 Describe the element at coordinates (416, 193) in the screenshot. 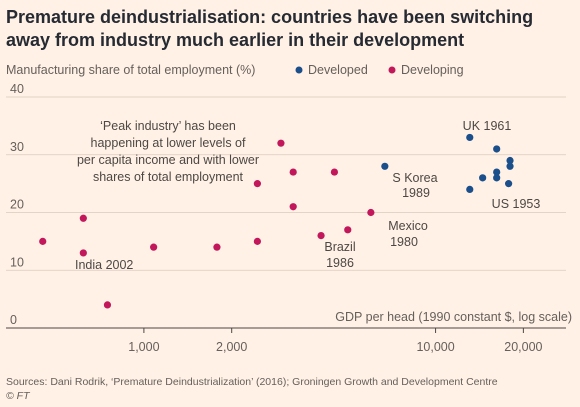

I see `annotation-skorea-2: 1989` at that location.